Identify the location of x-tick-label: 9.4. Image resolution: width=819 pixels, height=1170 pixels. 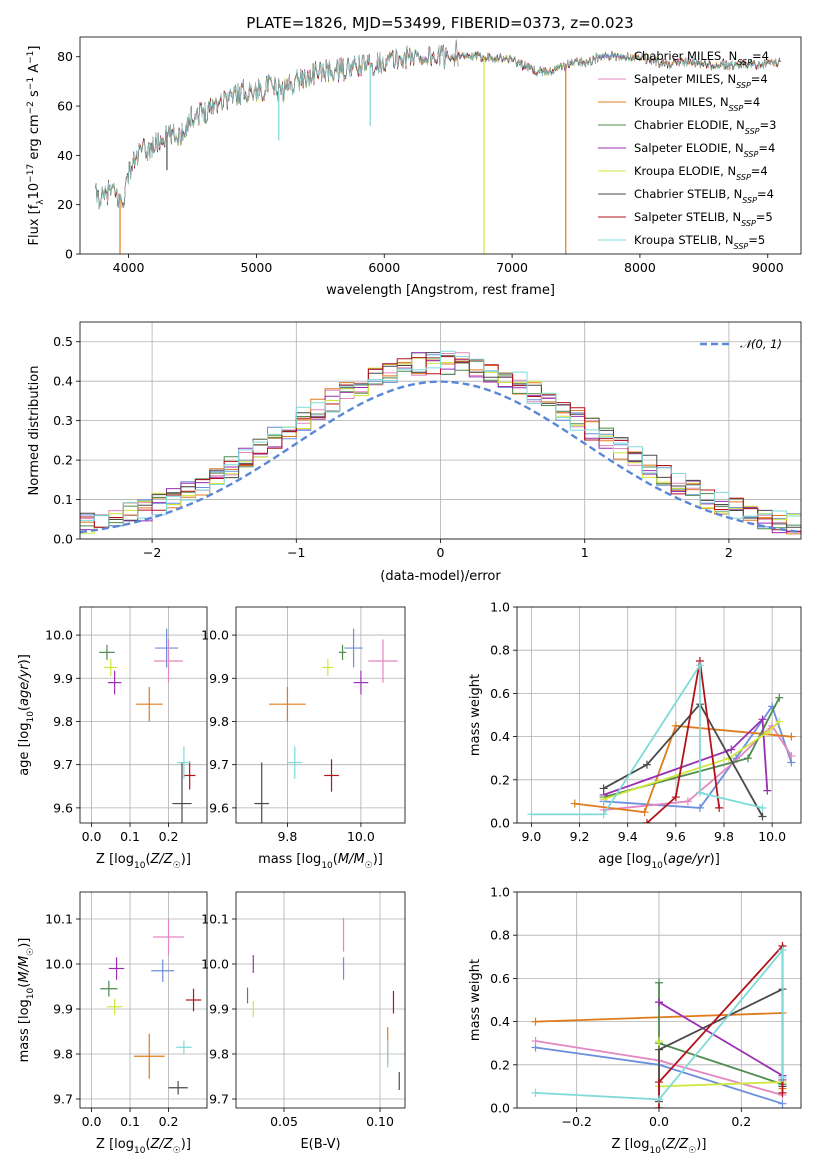
(628, 836).